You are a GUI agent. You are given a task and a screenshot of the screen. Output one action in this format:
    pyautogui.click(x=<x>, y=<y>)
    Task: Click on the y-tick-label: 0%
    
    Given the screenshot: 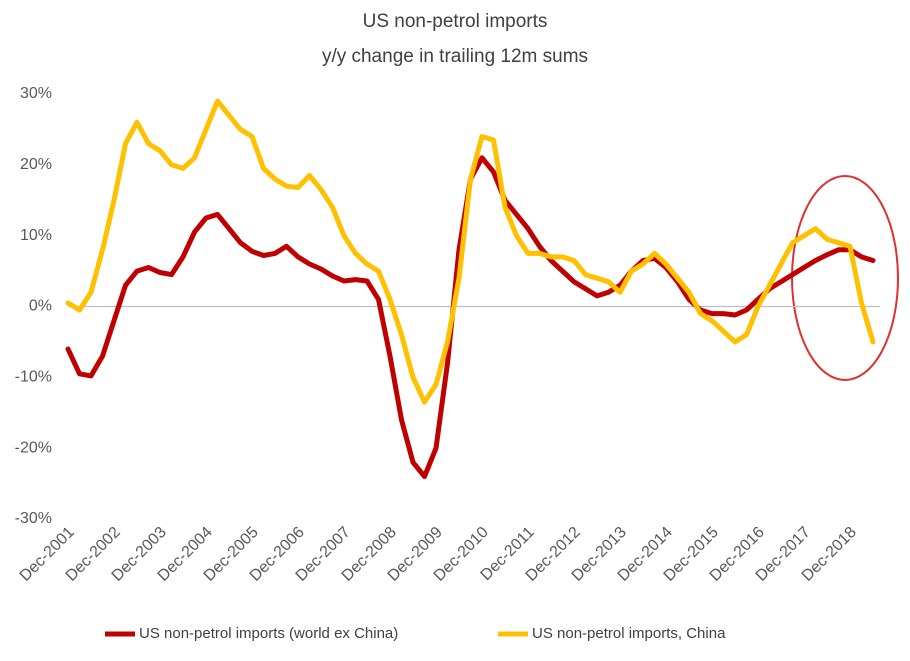 What is the action you would take?
    pyautogui.click(x=40, y=306)
    